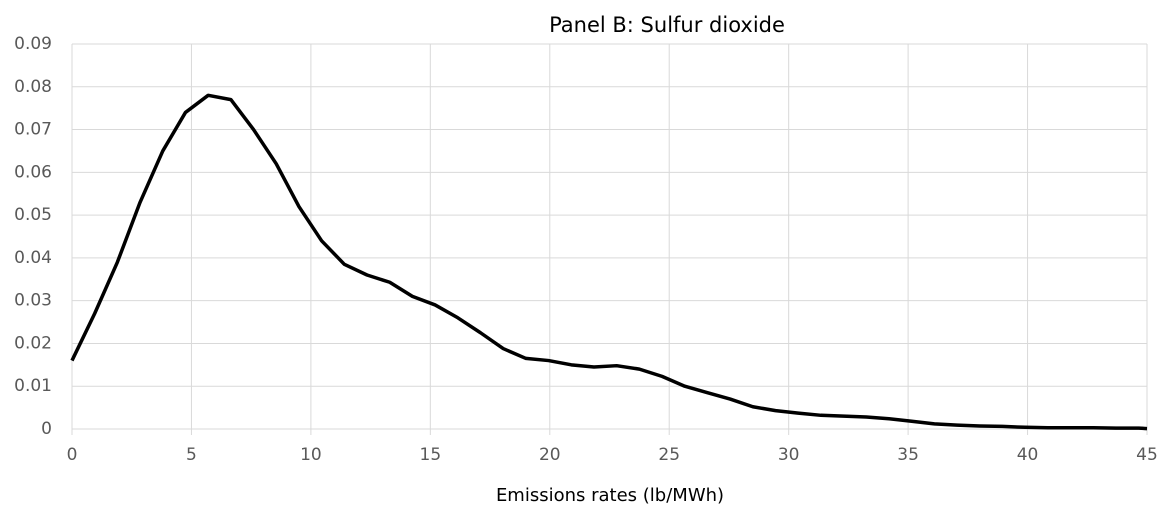 This screenshot has height=514, width=1162. Describe the element at coordinates (1147, 455) in the screenshot. I see `x-tick-label: 45` at that location.